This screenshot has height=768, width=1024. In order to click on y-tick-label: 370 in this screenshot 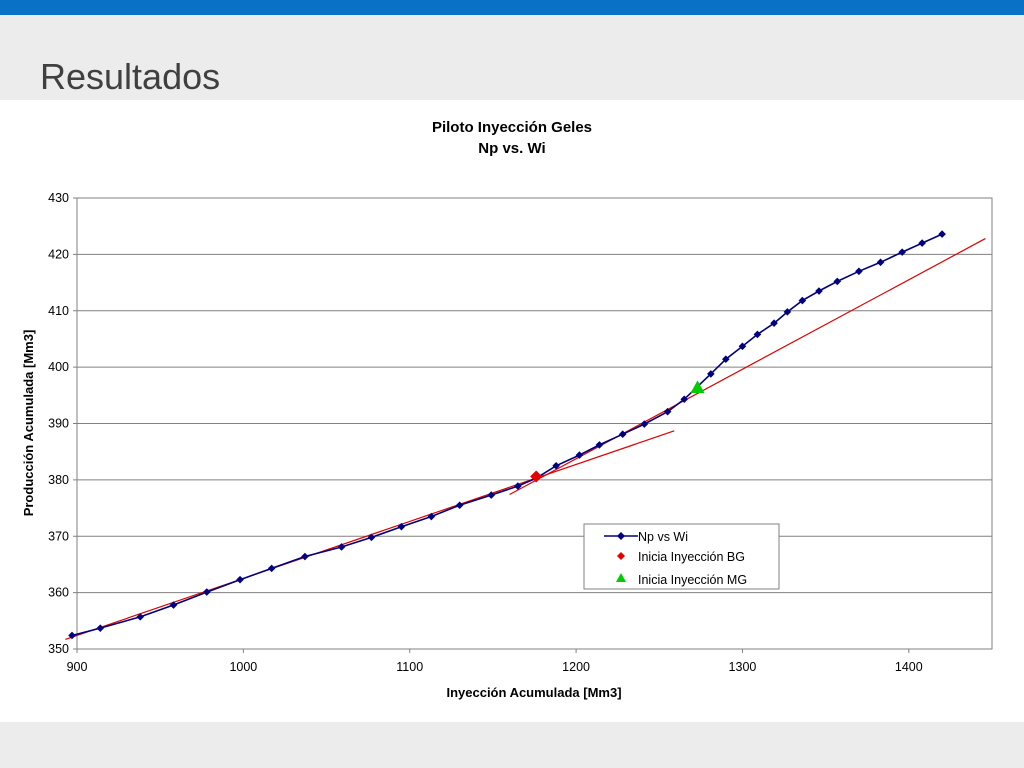, I will do `click(58, 536)`.